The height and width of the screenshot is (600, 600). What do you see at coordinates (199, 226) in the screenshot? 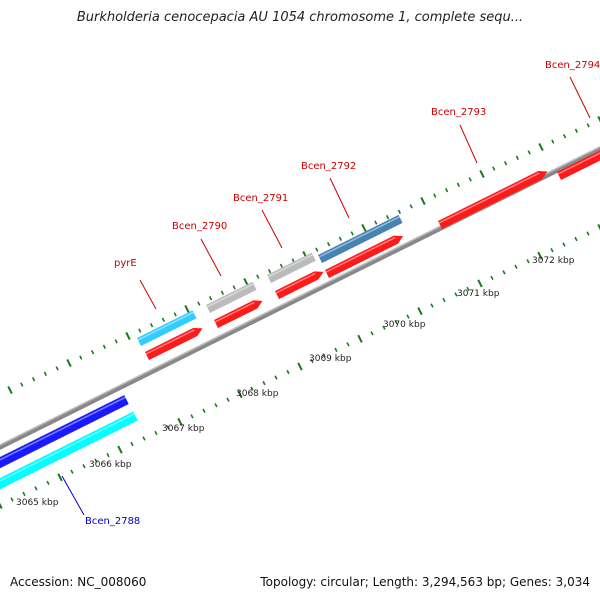
I see `gene-label-Bcen_2790: Bcen_2790` at bounding box center [199, 226].